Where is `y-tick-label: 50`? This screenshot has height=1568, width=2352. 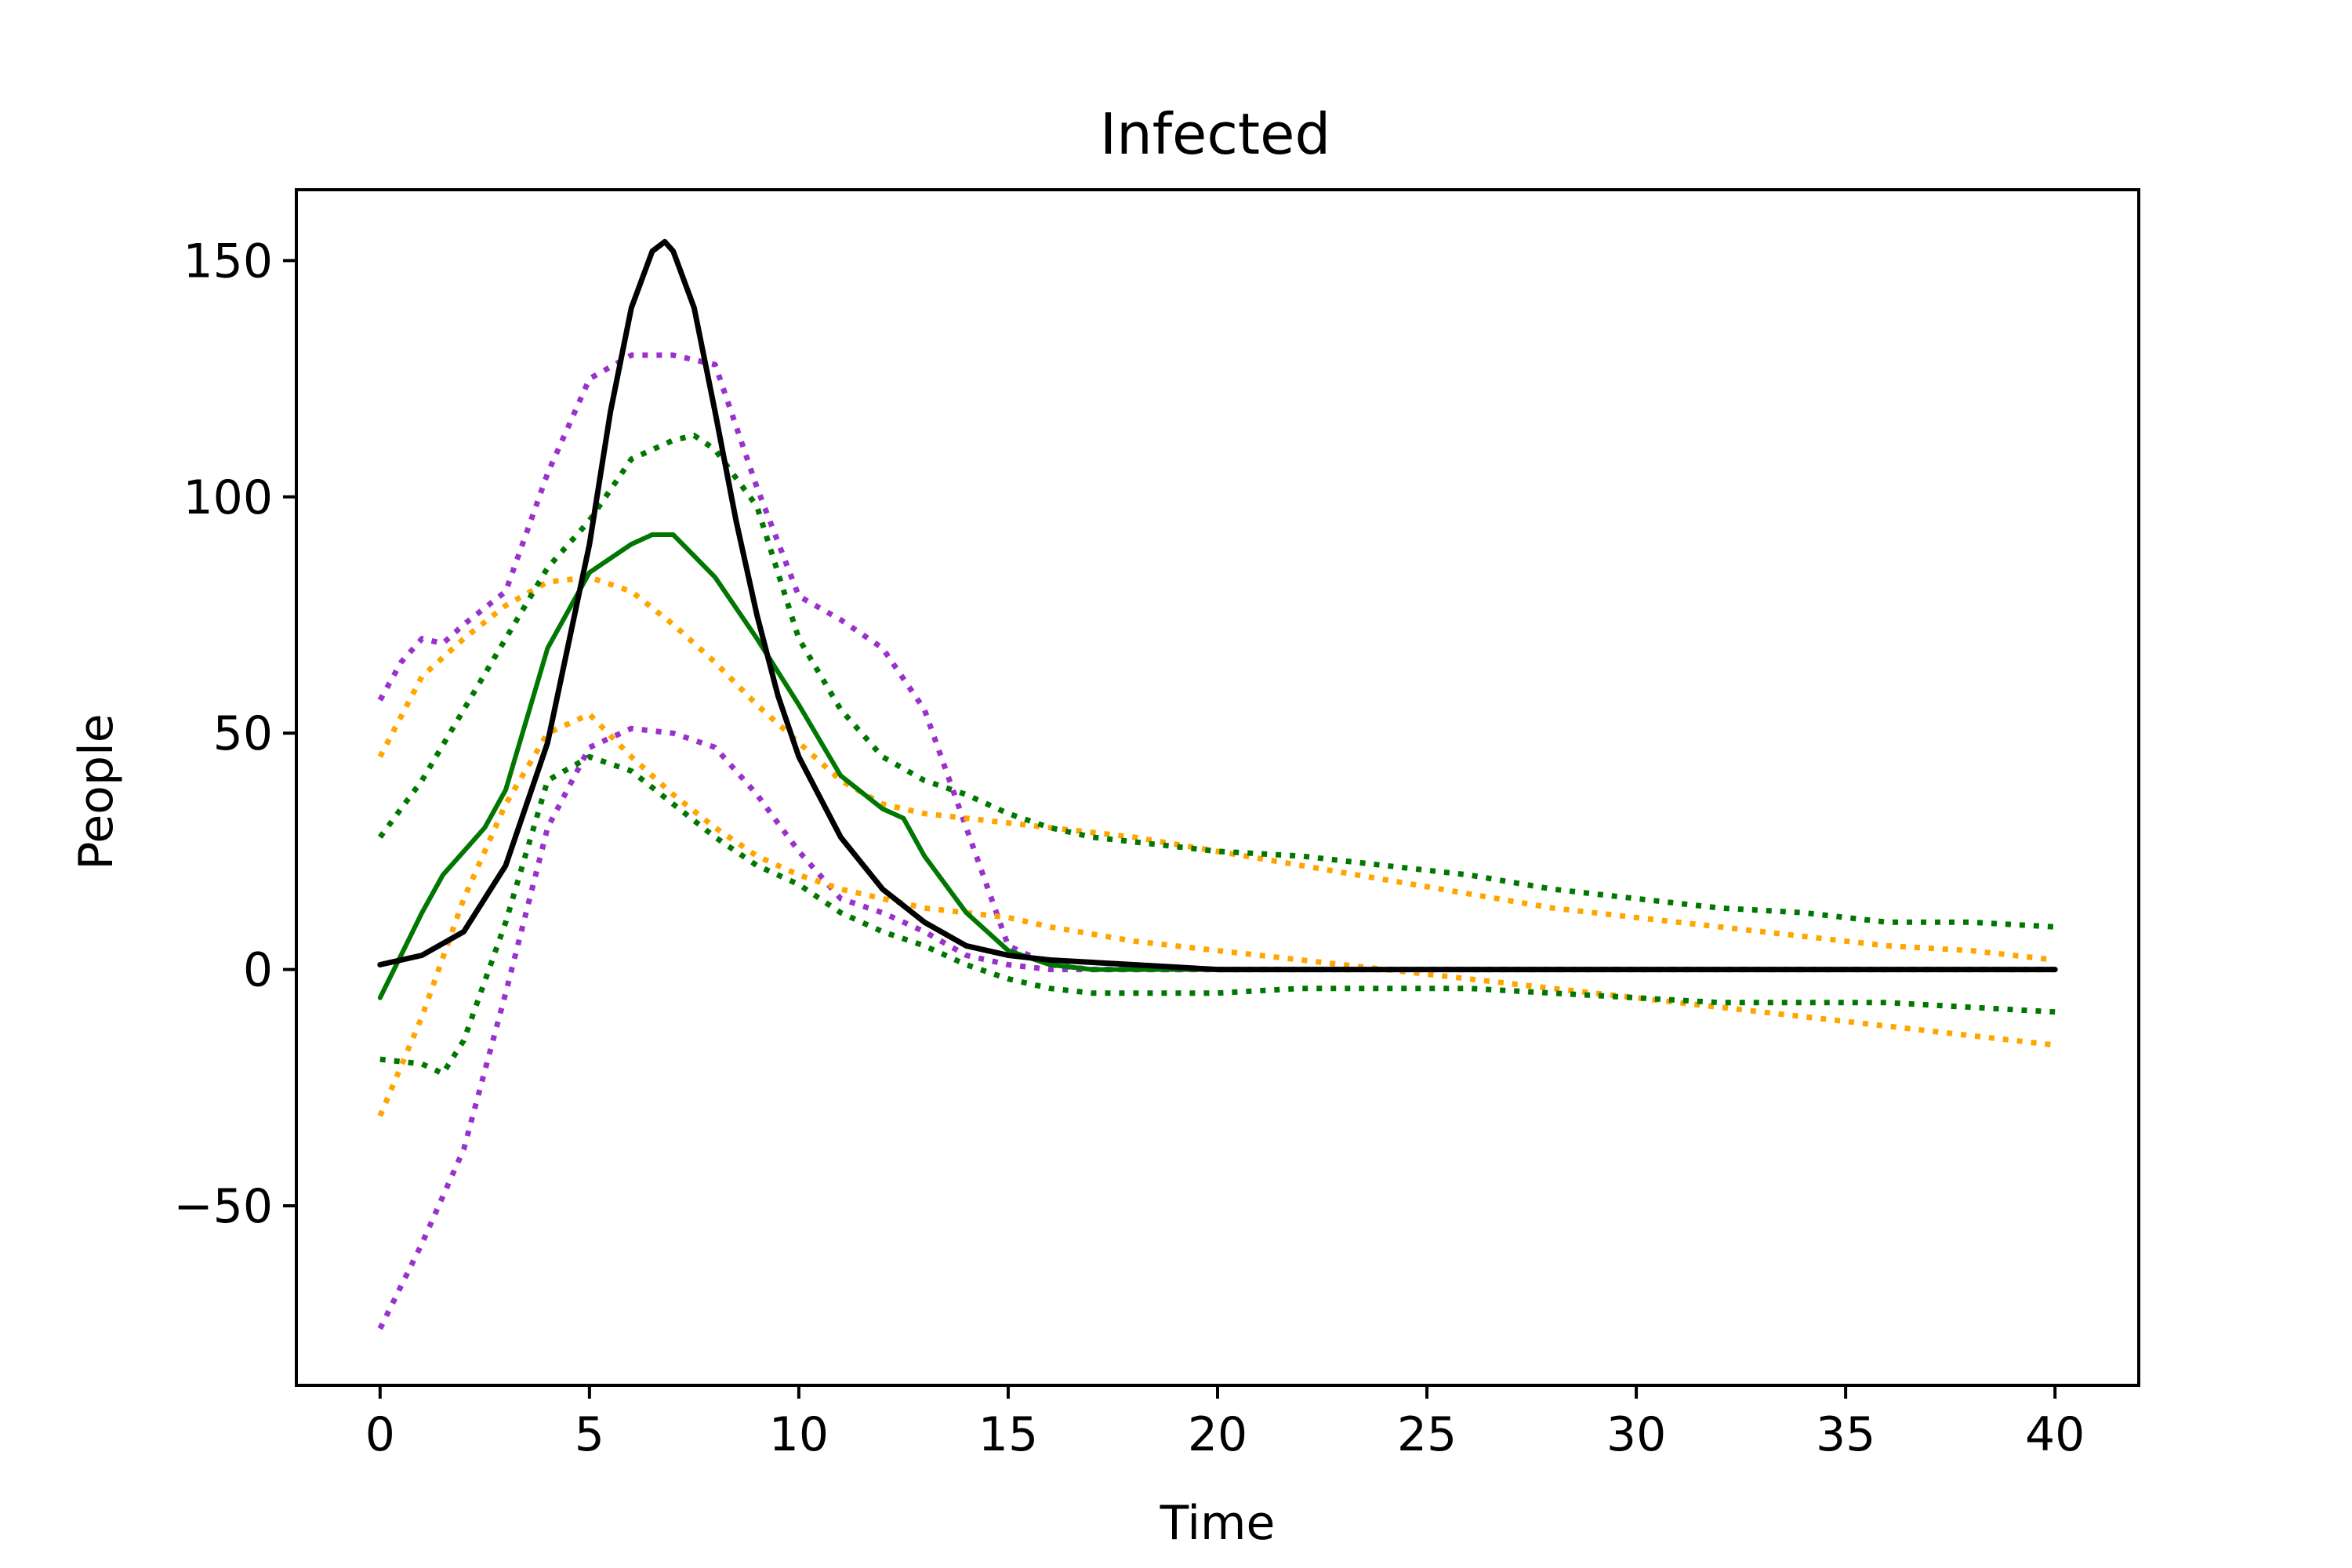
y-tick-label: 50 is located at coordinates (243, 733).